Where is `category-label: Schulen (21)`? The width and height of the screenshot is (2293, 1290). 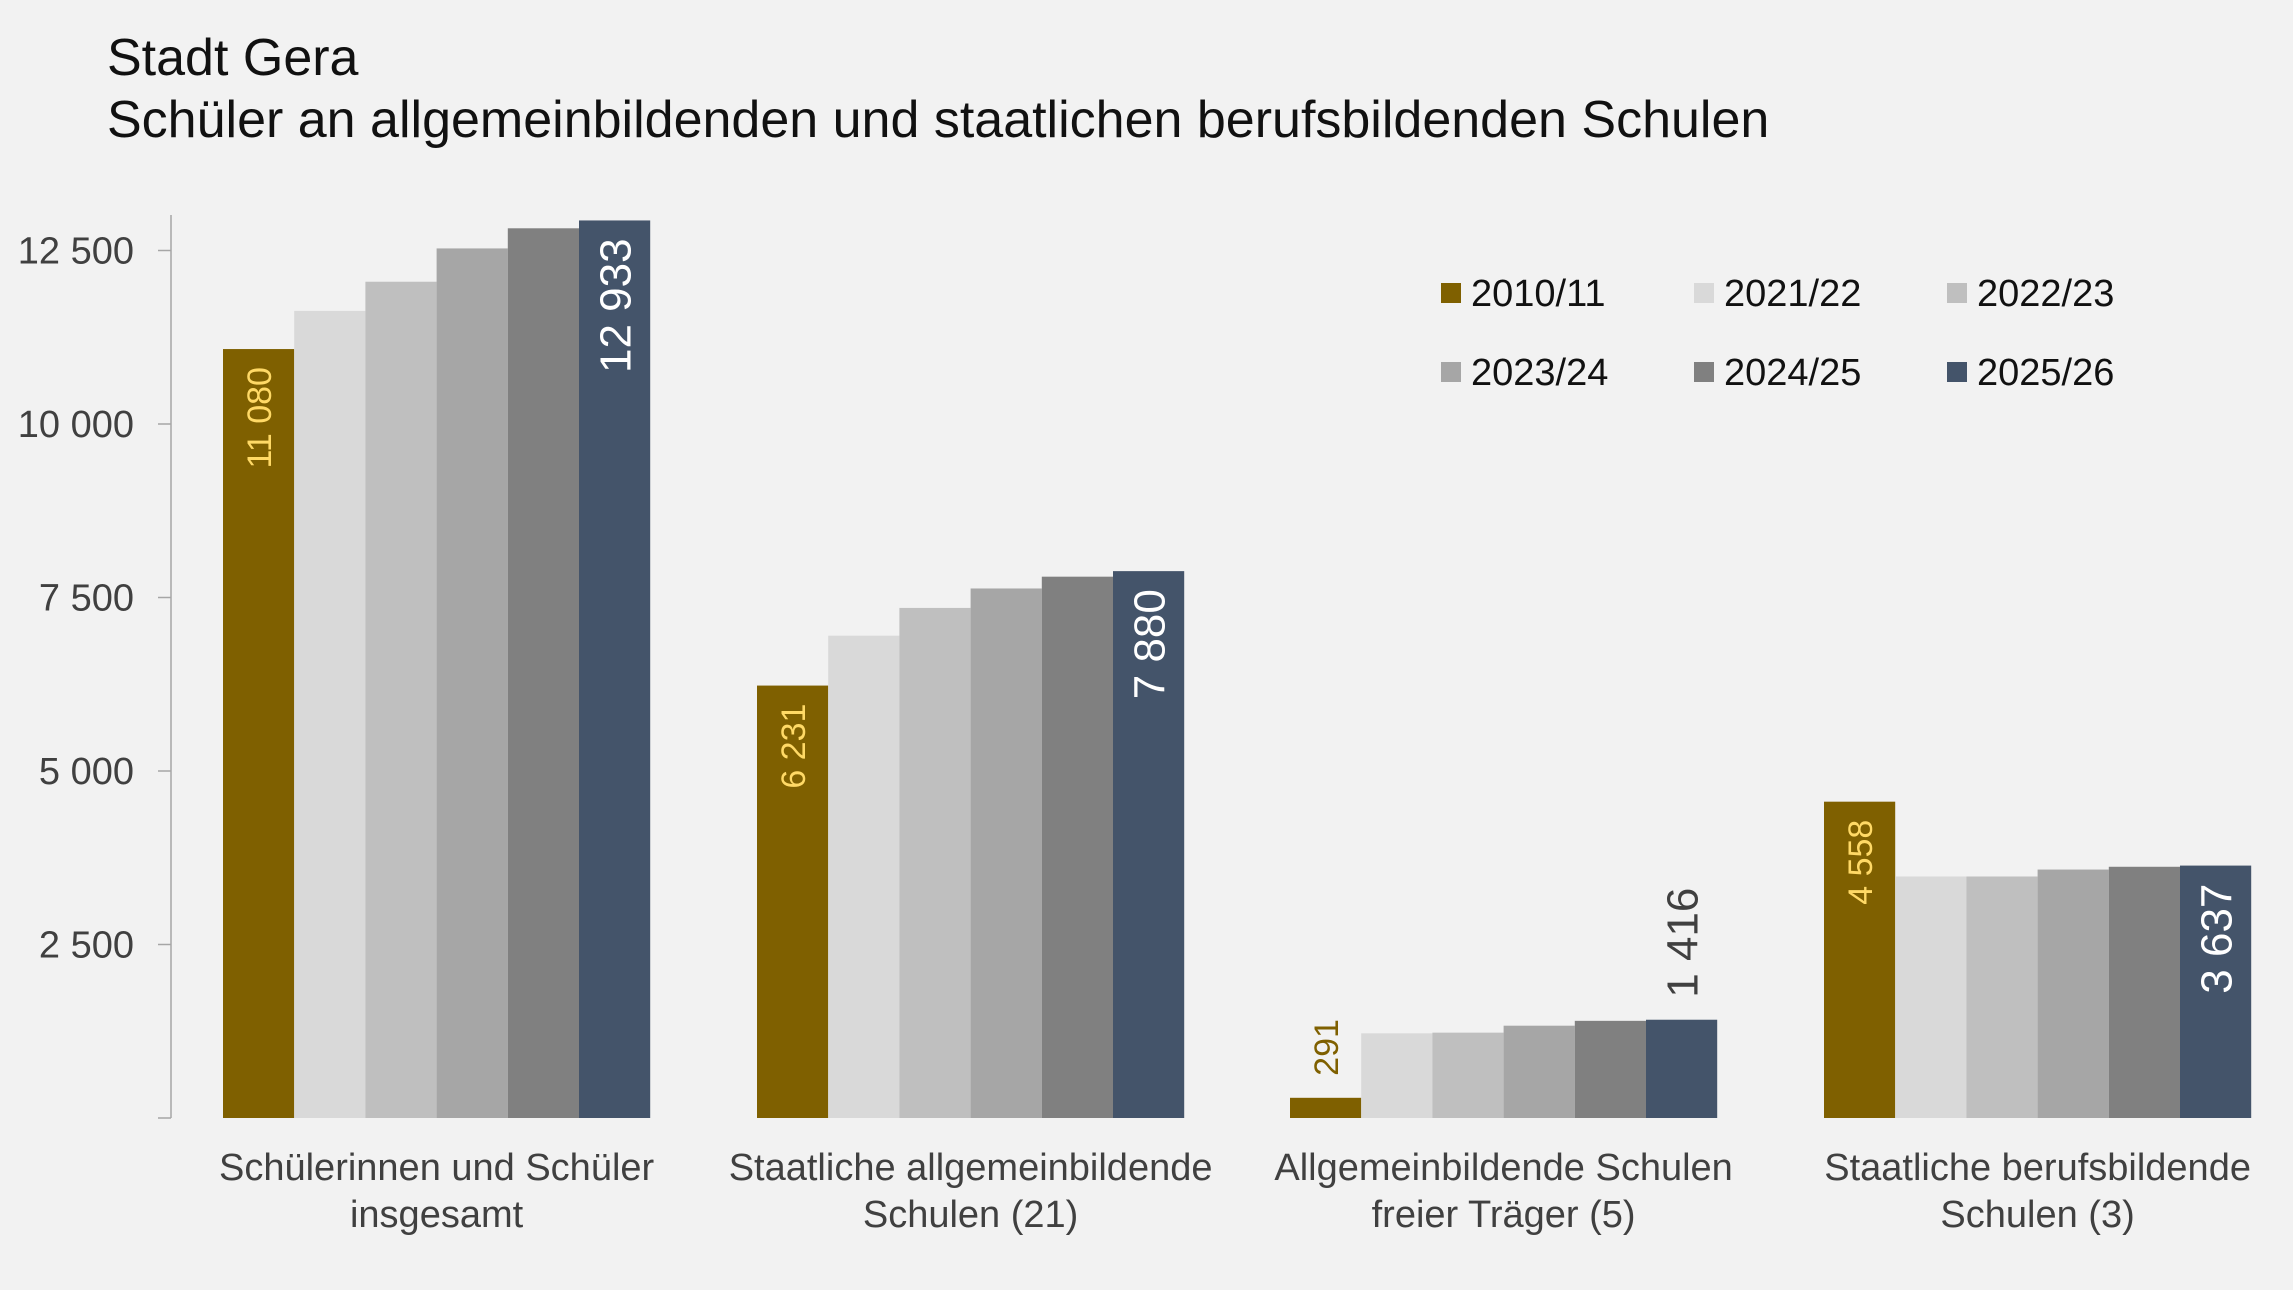 category-label: Schulen (21) is located at coordinates (970, 1215).